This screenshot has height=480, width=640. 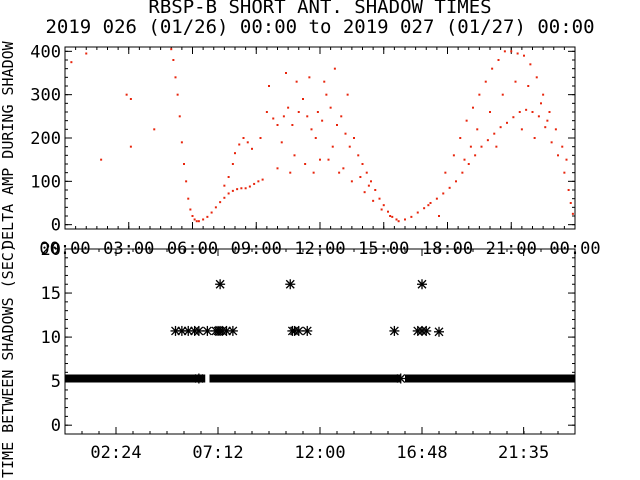 I want to click on y-tick-label: 300, so click(x=45, y=96).